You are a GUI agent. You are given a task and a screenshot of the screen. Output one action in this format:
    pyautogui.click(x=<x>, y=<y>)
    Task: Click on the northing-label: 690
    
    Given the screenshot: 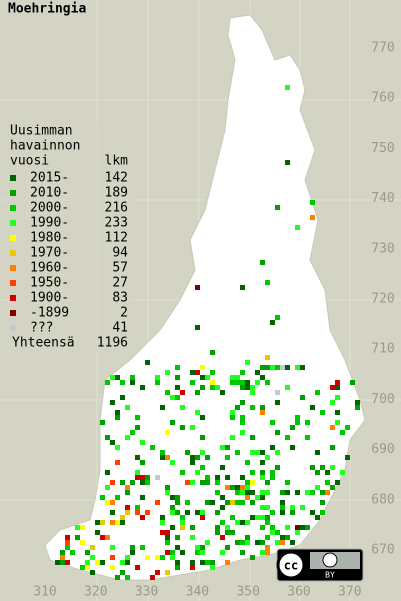 What is the action you would take?
    pyautogui.click(x=382, y=449)
    